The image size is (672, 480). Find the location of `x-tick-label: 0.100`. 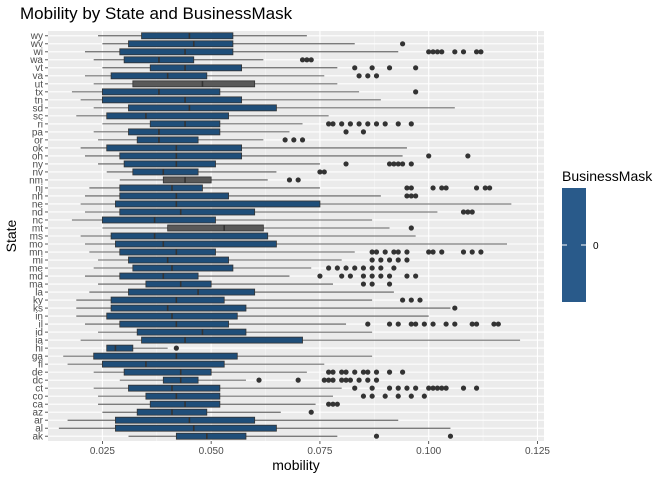

x-tick-label: 0.100 is located at coordinates (428, 451).